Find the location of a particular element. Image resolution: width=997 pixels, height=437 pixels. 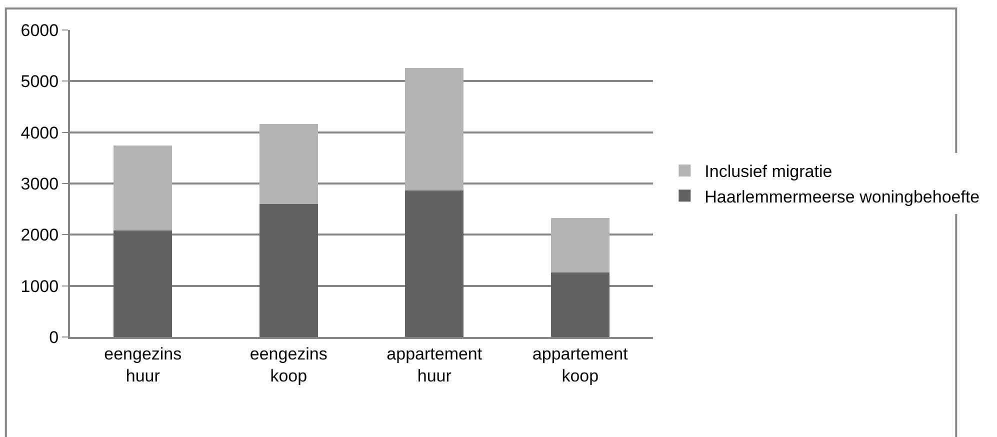

legend-label: Haarlemmermeerse woningbehoefte is located at coordinates (842, 196).